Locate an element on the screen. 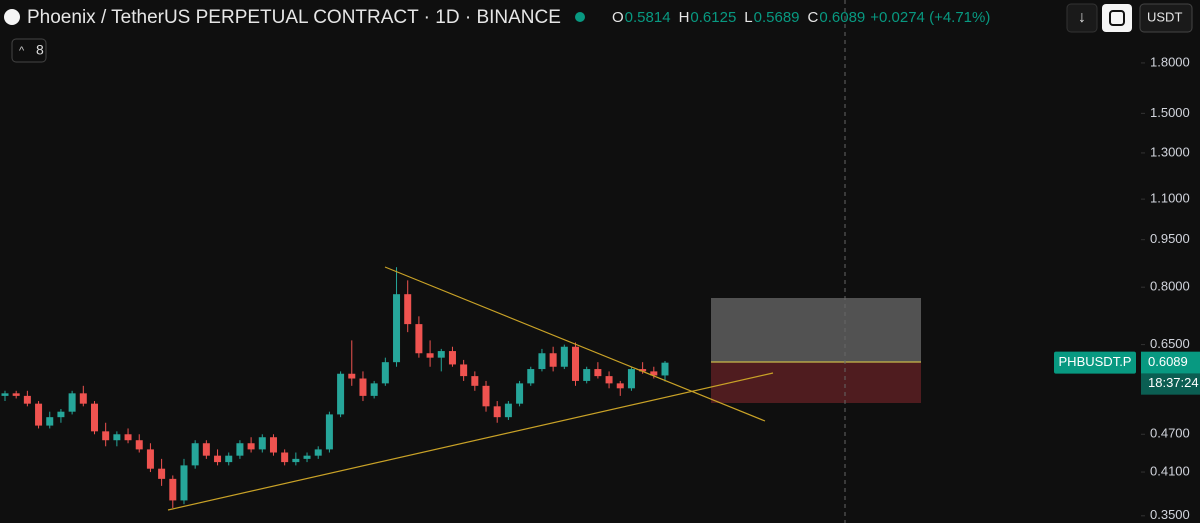 This screenshot has height=523, width=1200. price-tag-bg is located at coordinates (1170, 362).